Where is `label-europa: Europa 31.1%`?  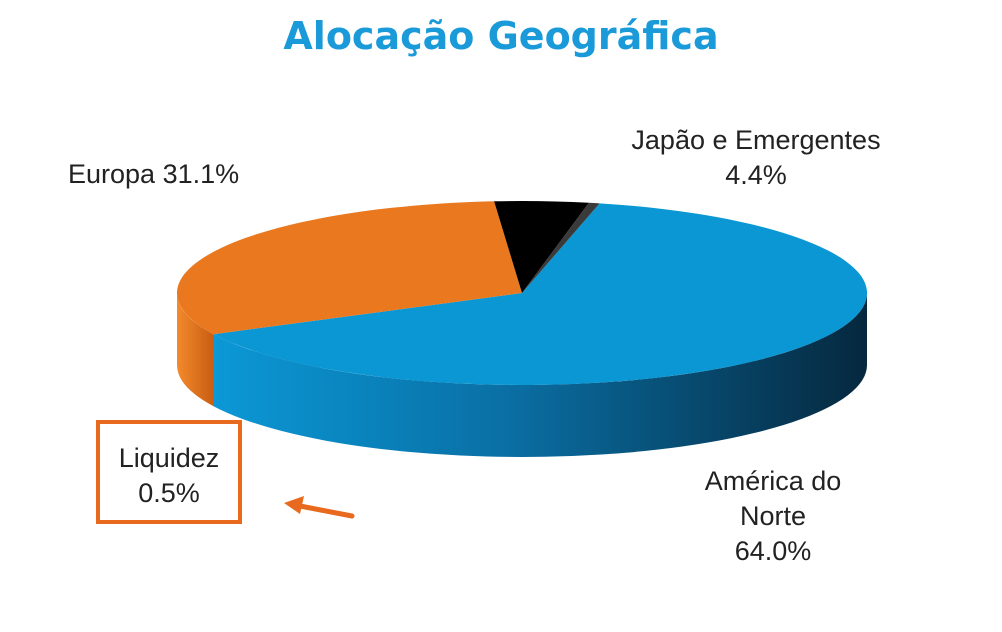 label-europa: Europa 31.1% is located at coordinates (153, 174).